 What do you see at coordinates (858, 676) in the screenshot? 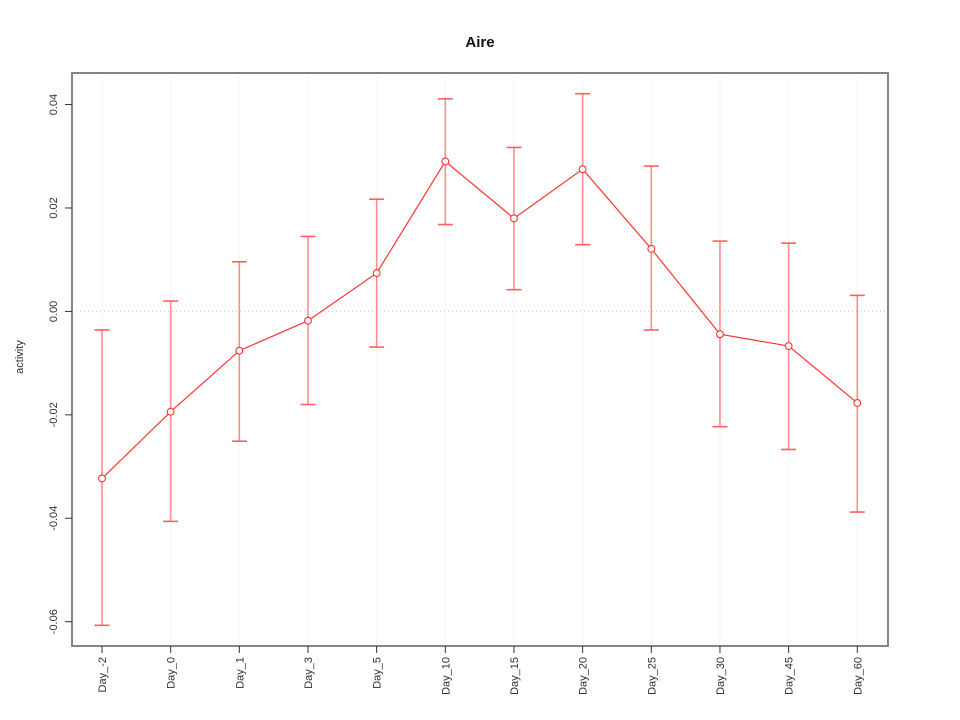
I see `x-tick-label: Day_60` at bounding box center [858, 676].